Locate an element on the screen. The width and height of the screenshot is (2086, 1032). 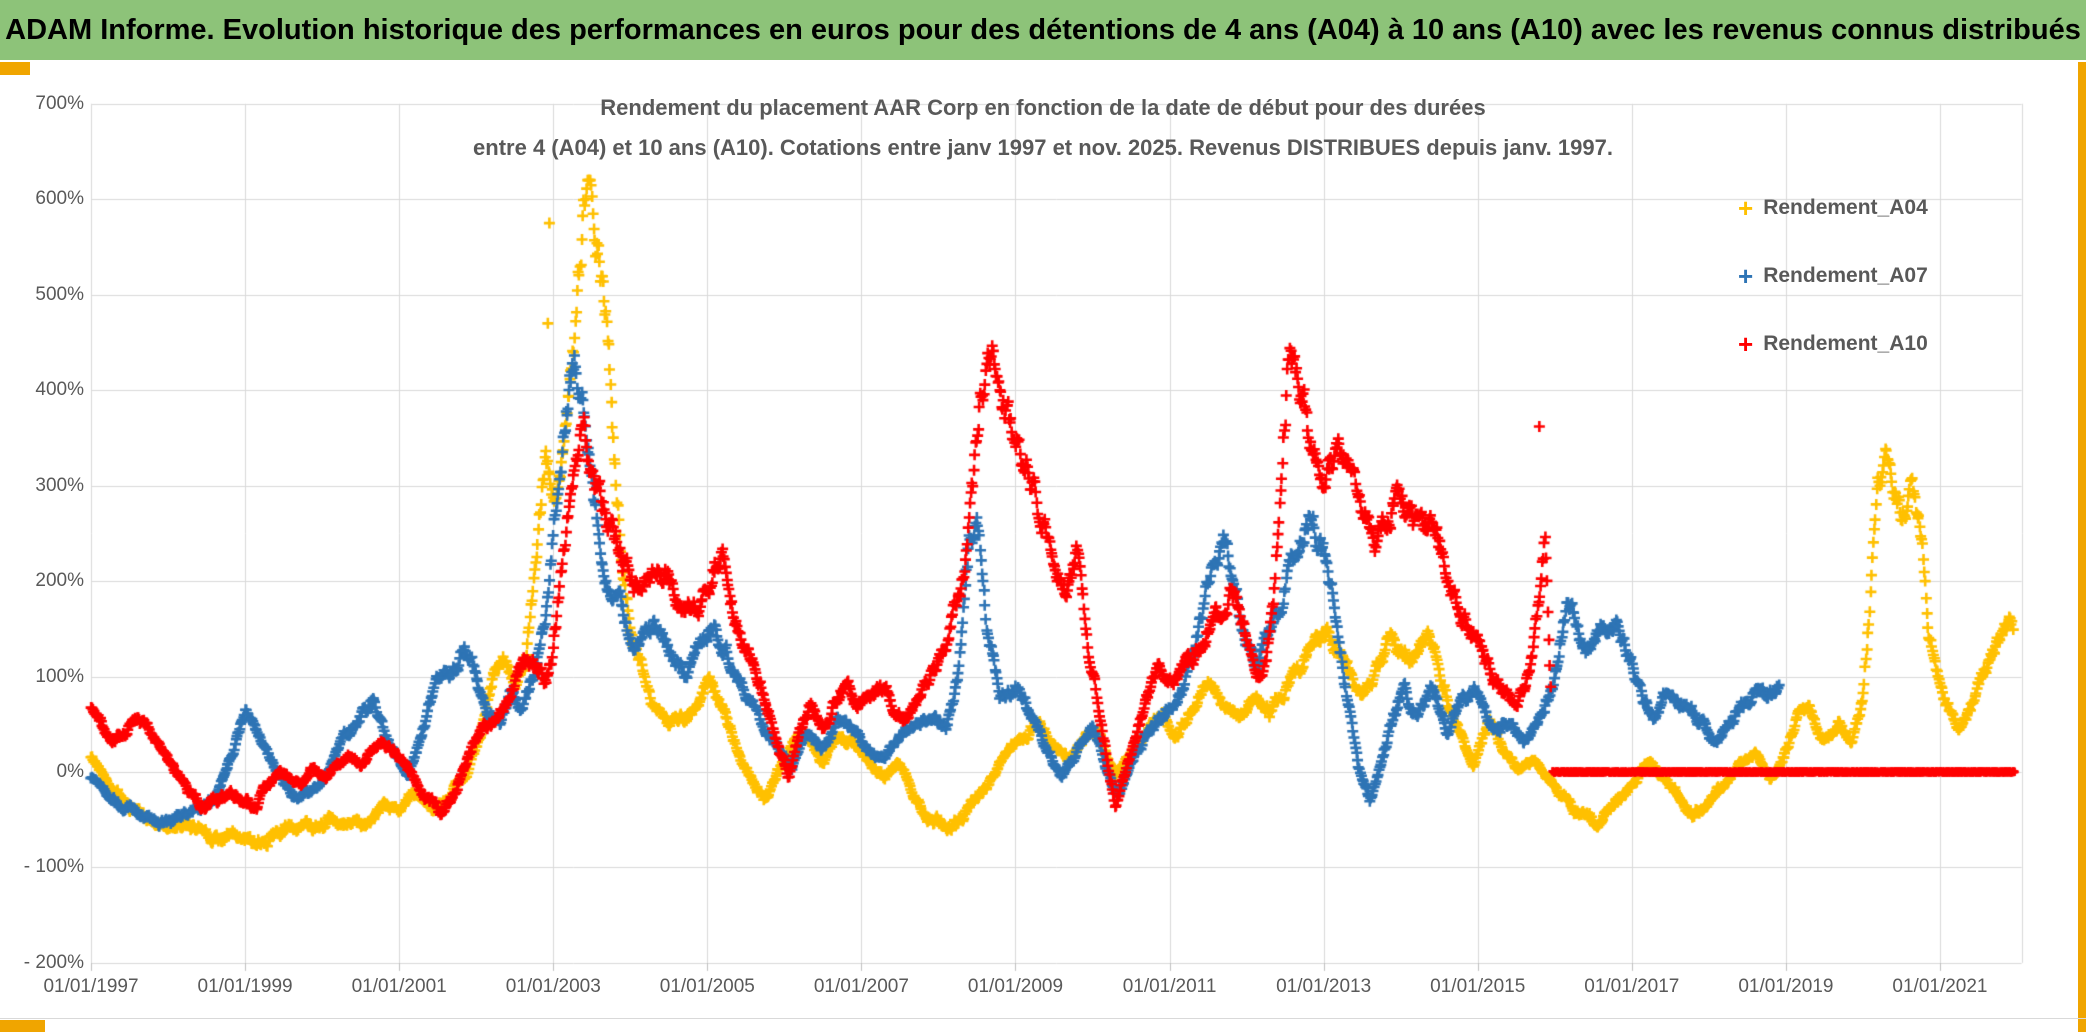
y-tick-label: 0% is located at coordinates (70, 771).